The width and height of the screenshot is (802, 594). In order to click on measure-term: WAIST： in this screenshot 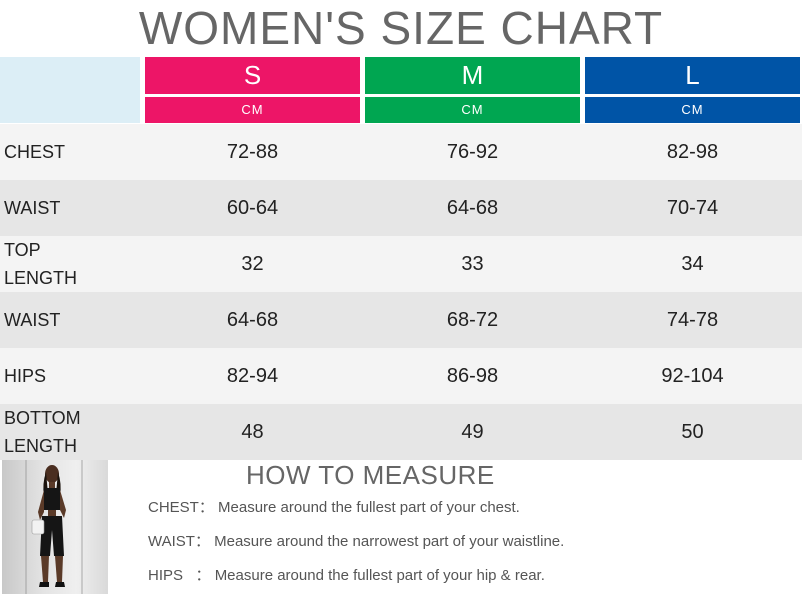, I will do `click(179, 541)`.